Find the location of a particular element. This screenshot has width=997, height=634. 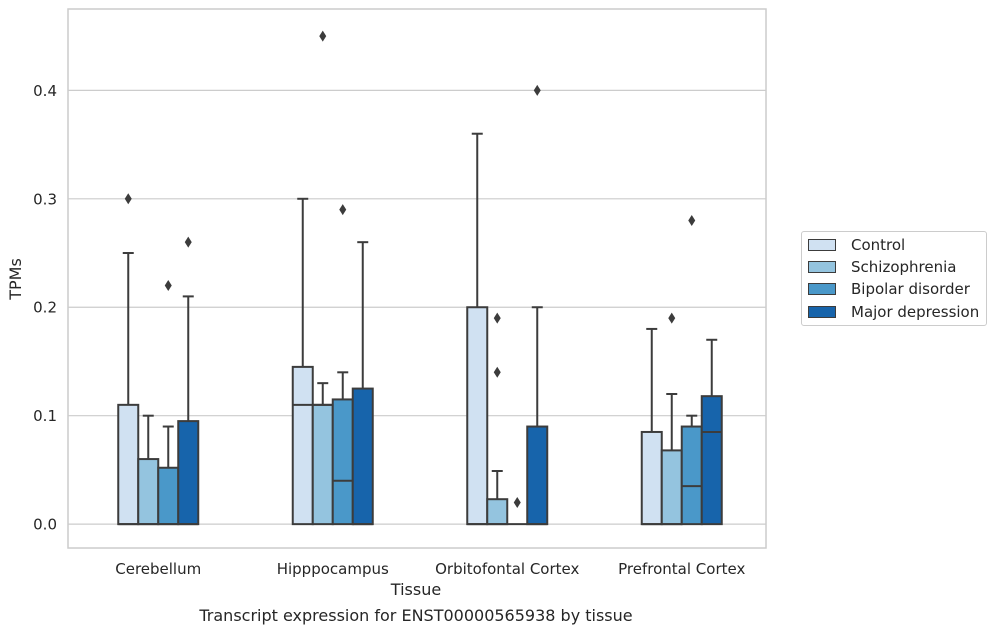

legend-item-bipolar-disorder: Bipolar disorder is located at coordinates (889, 289).